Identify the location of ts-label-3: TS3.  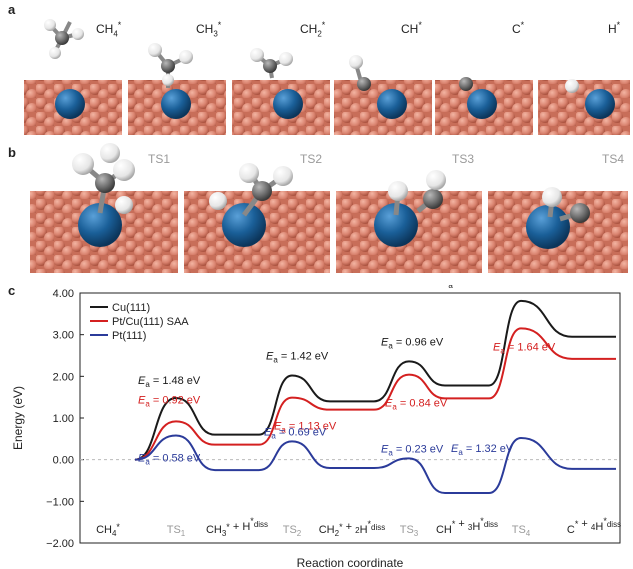
(463, 159).